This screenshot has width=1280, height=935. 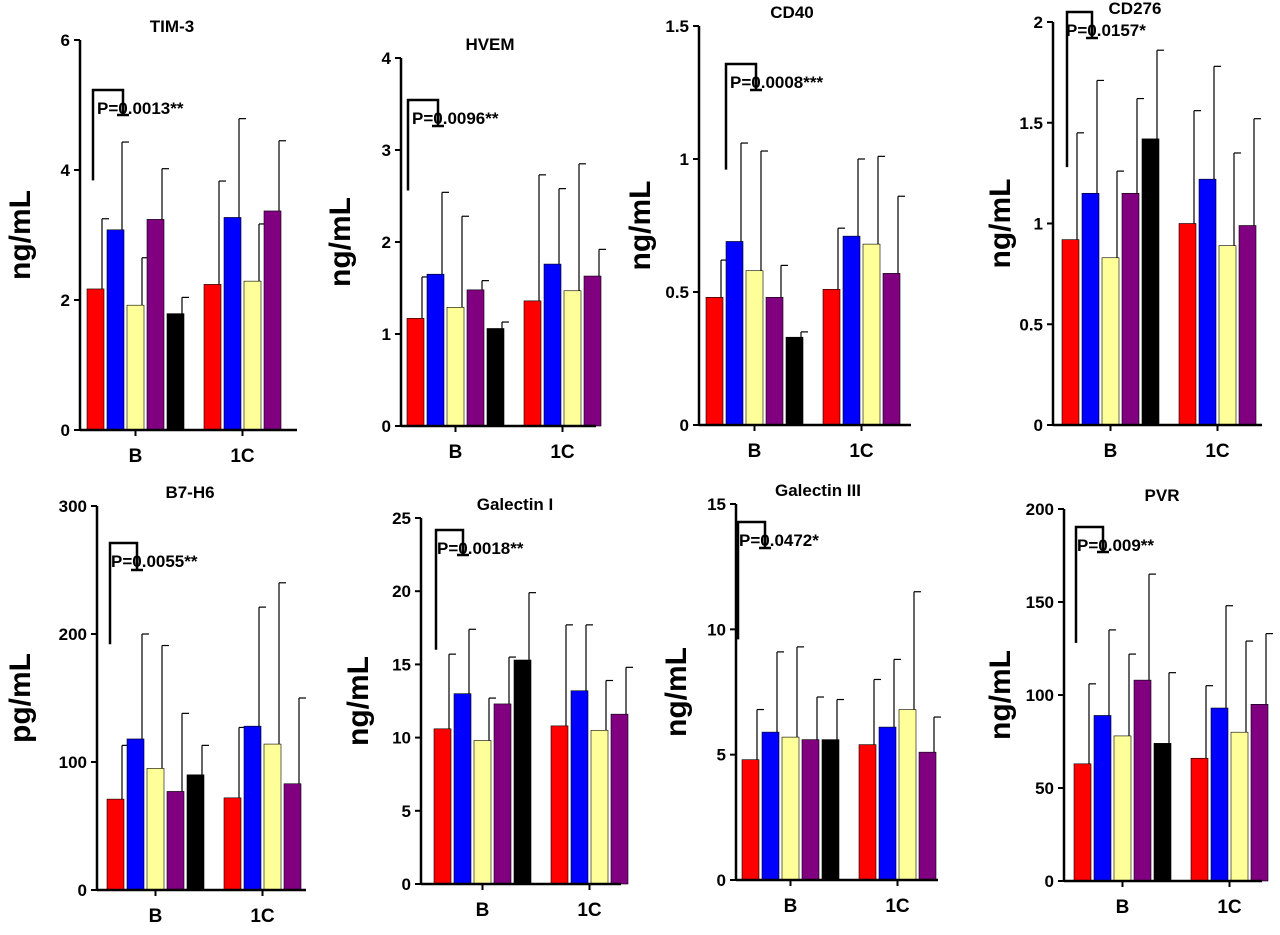 What do you see at coordinates (480, 548) in the screenshot?
I see `p-value-label: P=0.0018**` at bounding box center [480, 548].